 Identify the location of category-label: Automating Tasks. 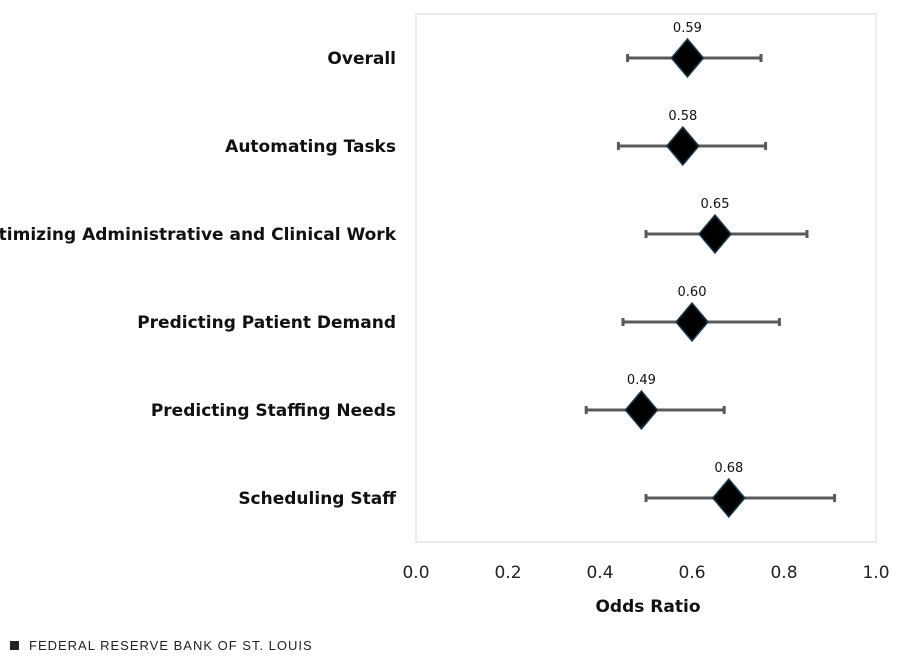
(310, 147).